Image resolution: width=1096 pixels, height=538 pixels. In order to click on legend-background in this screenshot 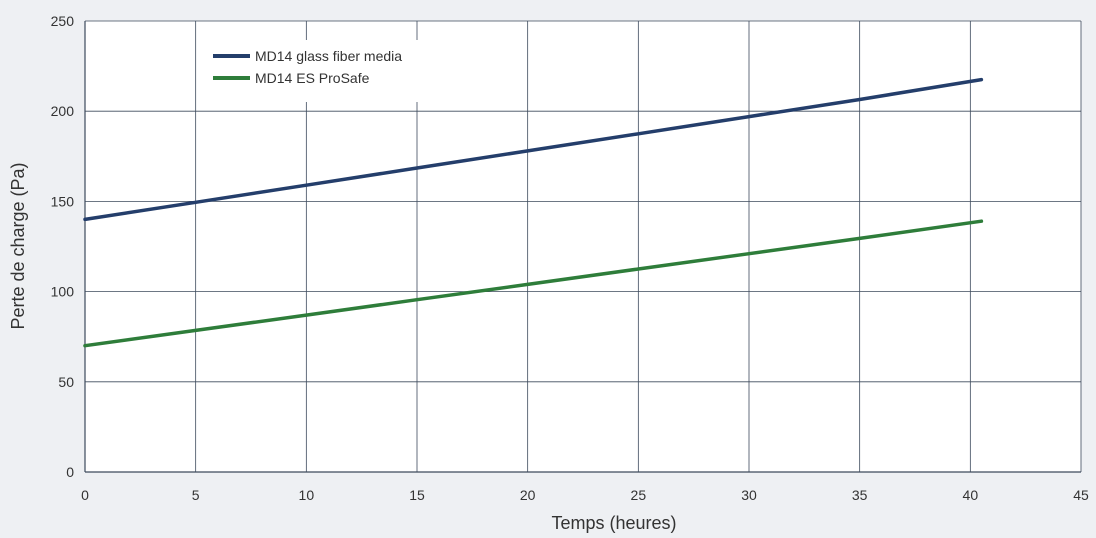, I will do `click(344, 71)`.